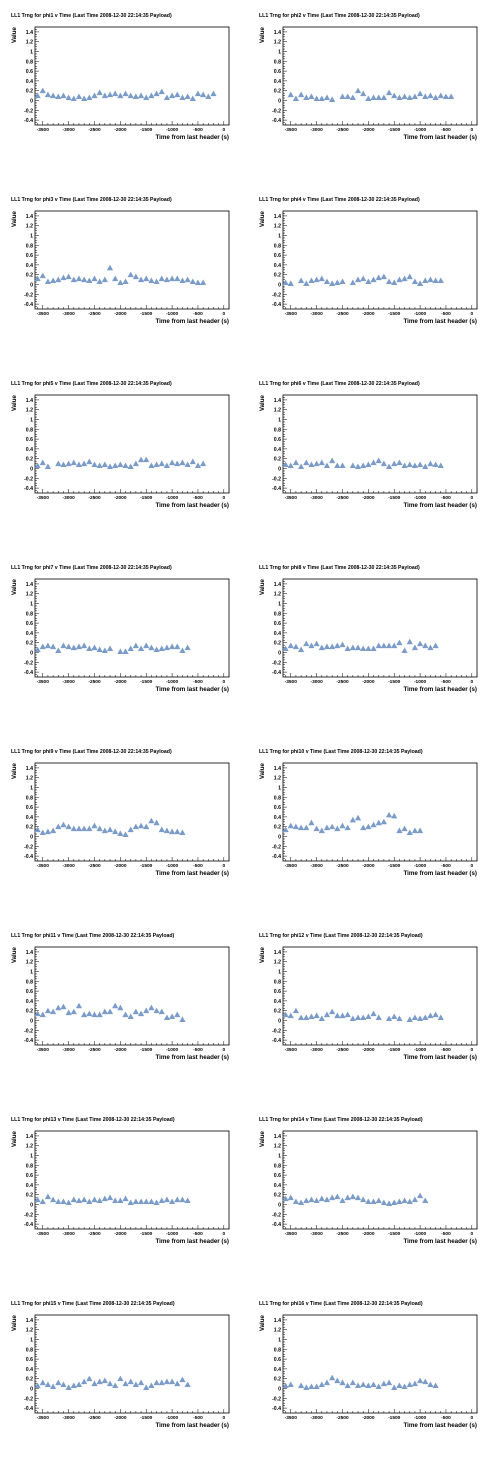  Describe the element at coordinates (29, 828) in the screenshot. I see `y-tick-label: 0.2` at that location.